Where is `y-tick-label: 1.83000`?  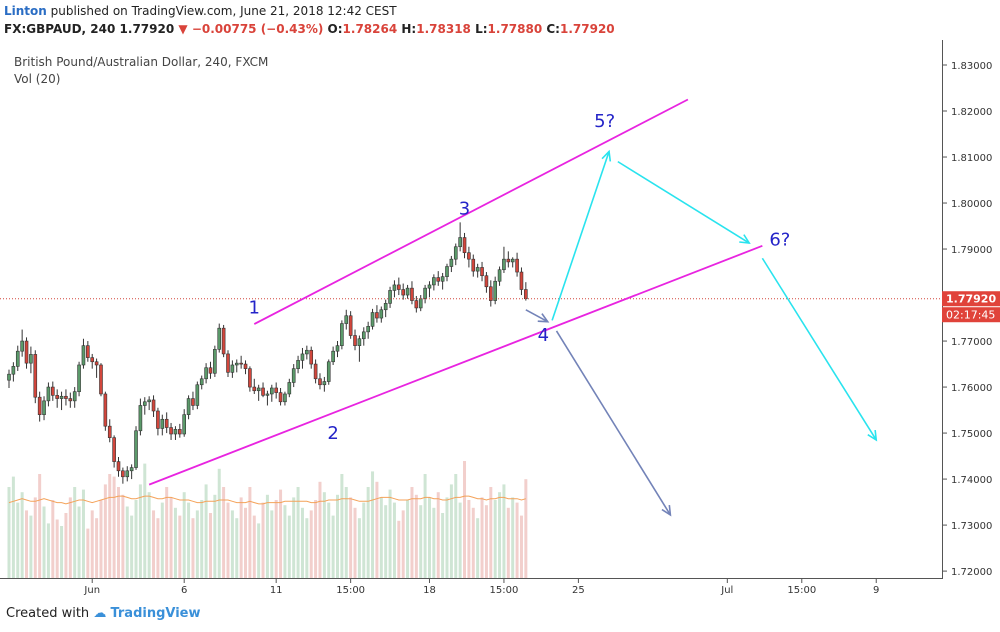 y-tick-label: 1.83000 is located at coordinates (971, 66).